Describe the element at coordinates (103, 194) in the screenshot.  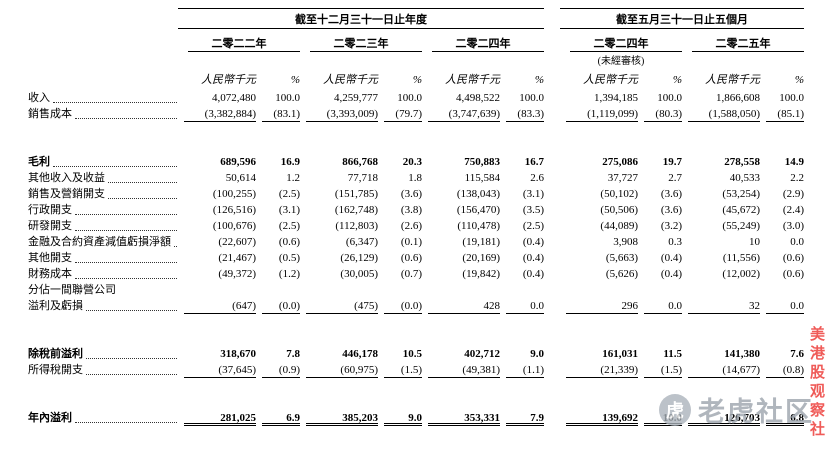
I see `row-label: 銷售及營銷開支` at that location.